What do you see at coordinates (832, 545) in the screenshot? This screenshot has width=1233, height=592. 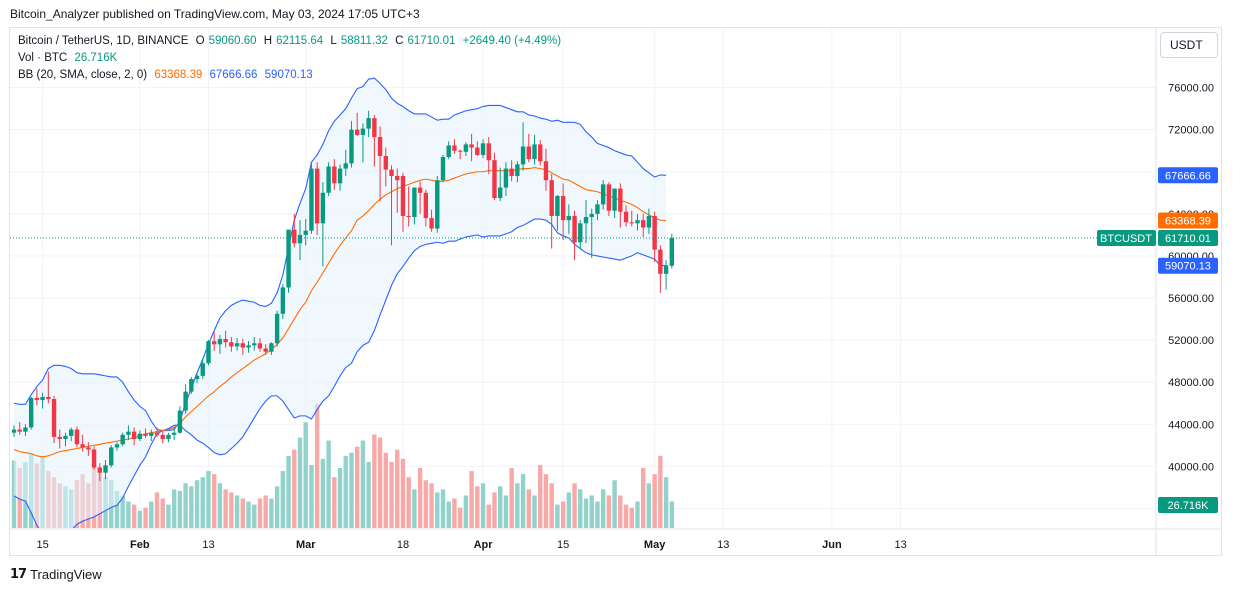 I see `x-tick-label: Jun` at bounding box center [832, 545].